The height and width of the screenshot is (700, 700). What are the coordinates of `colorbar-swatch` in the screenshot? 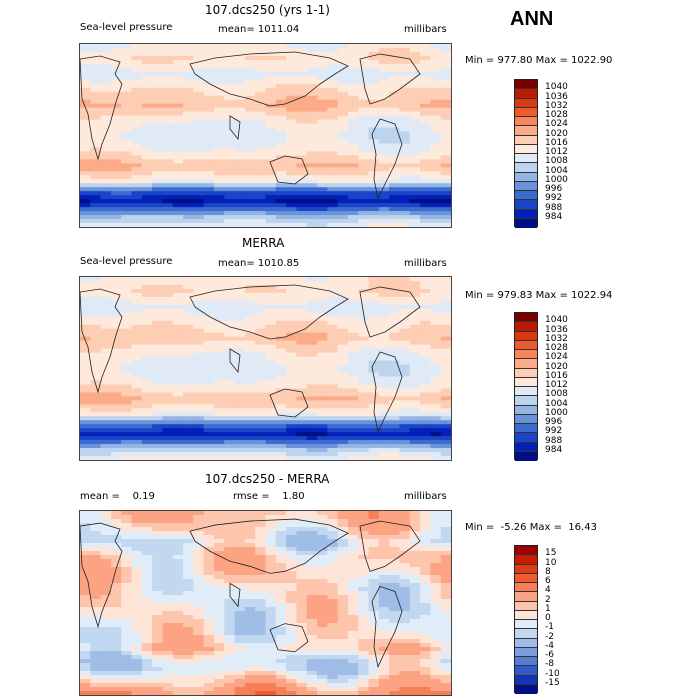 It's located at (526, 205).